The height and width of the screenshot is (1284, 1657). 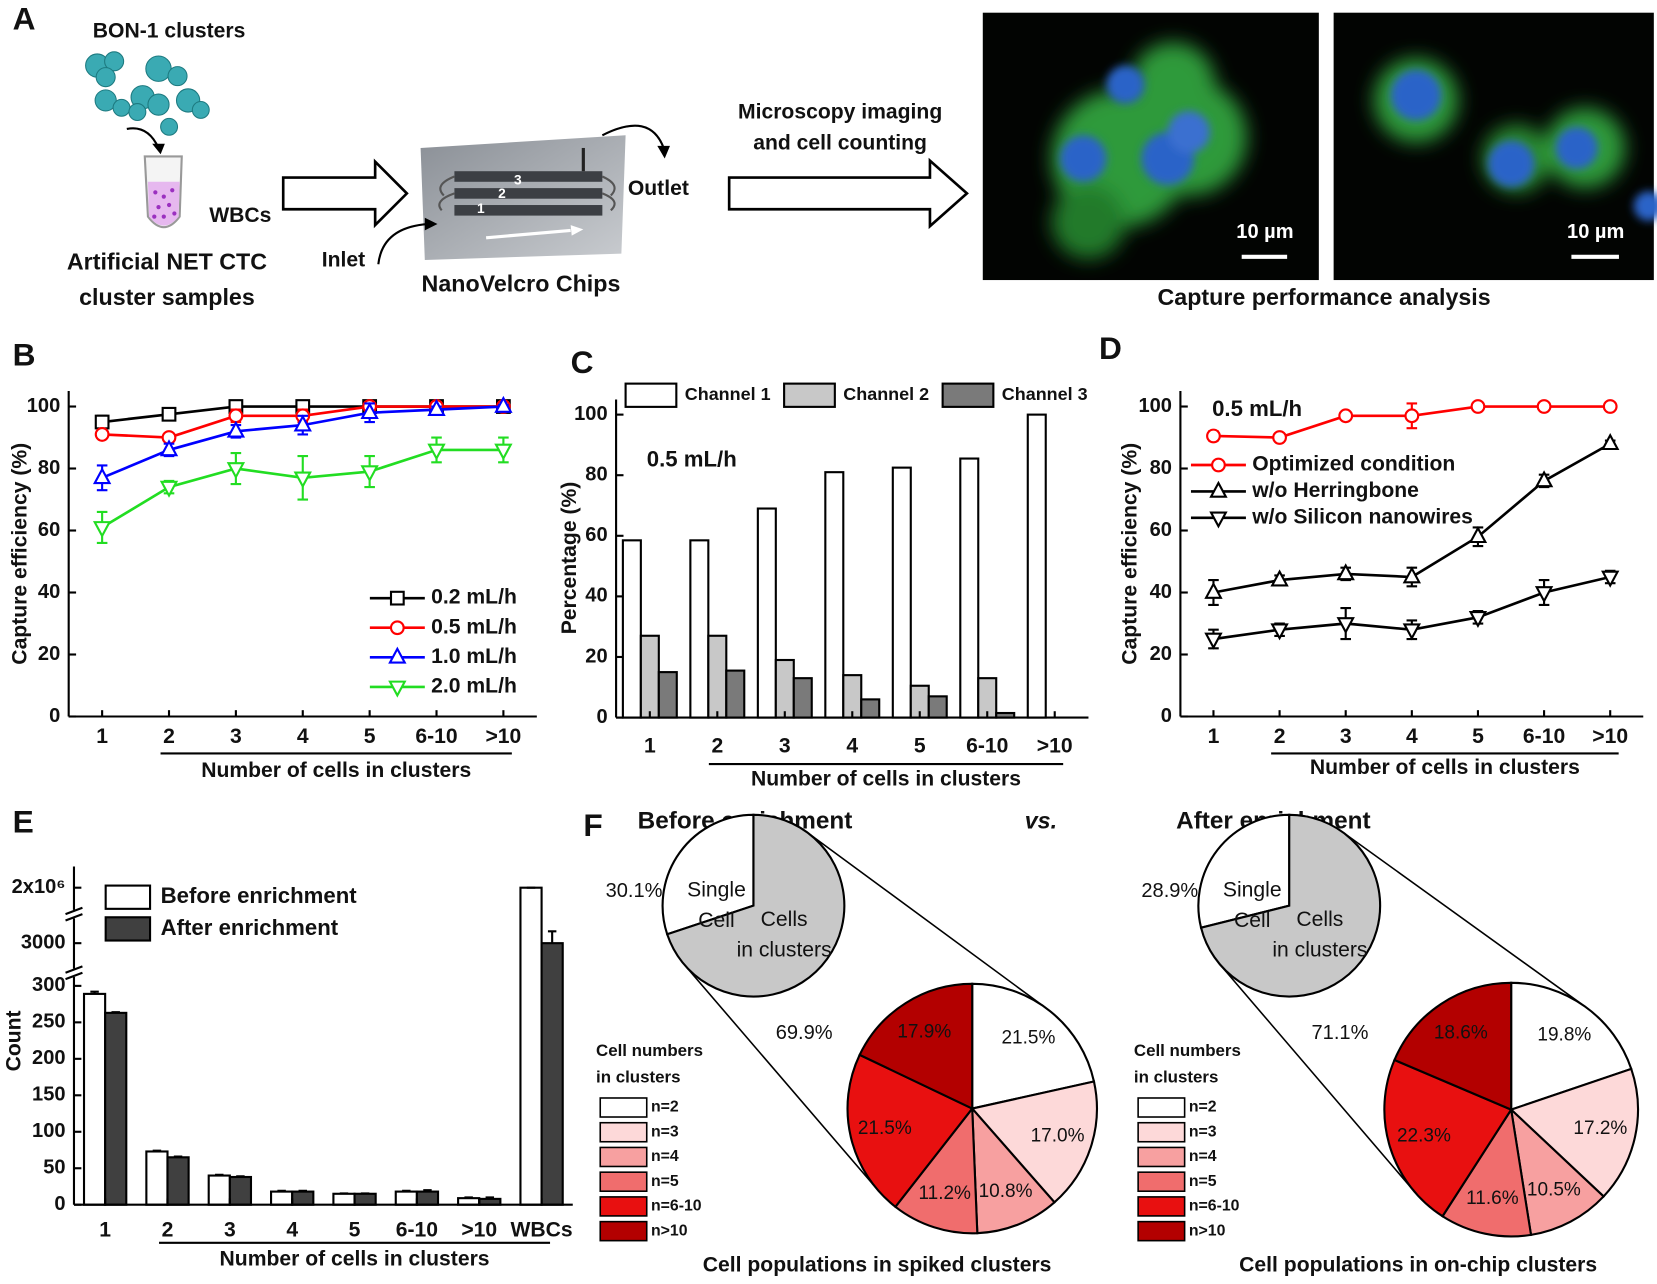 I want to click on scale-label: 10 µm, so click(x=1264, y=232).